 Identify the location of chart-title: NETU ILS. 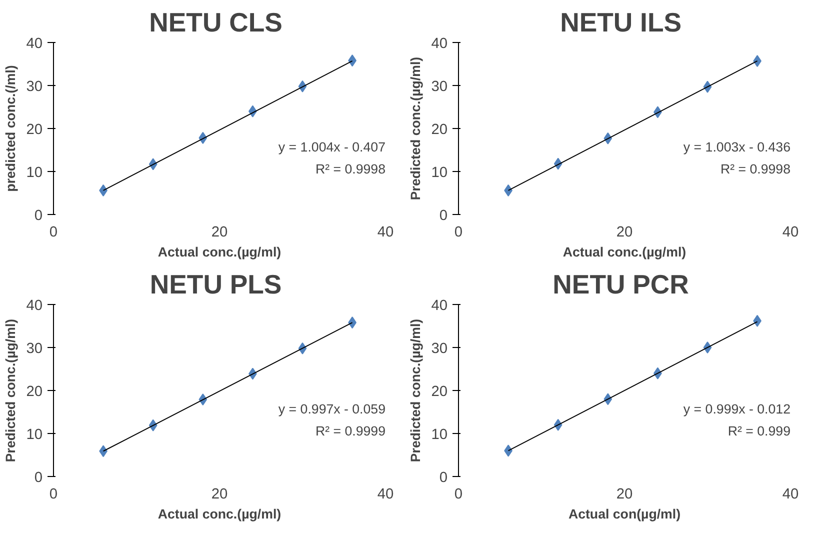
(621, 23).